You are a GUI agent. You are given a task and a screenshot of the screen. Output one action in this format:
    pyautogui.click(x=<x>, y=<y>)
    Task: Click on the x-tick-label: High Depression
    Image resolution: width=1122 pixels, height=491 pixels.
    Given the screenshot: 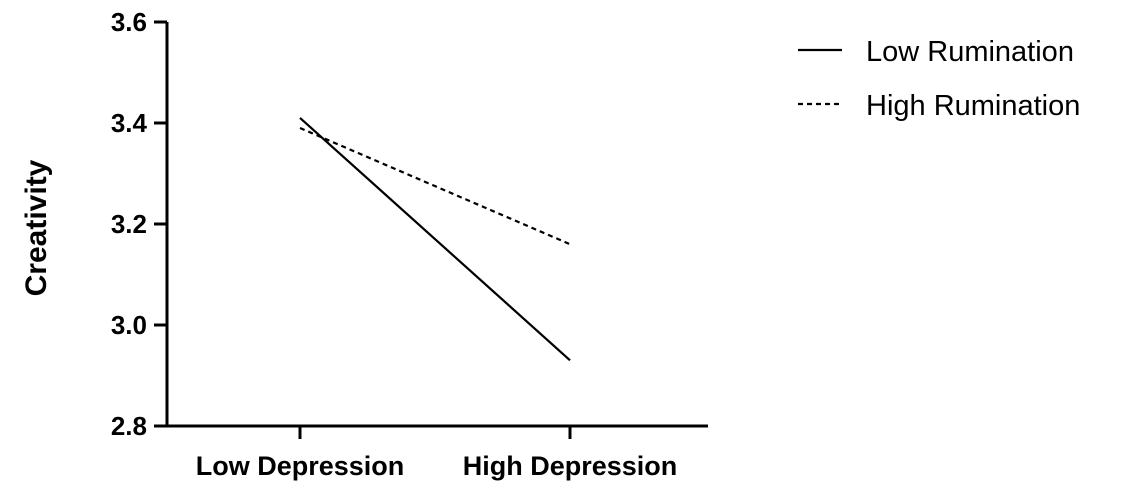 What is the action you would take?
    pyautogui.click(x=570, y=466)
    